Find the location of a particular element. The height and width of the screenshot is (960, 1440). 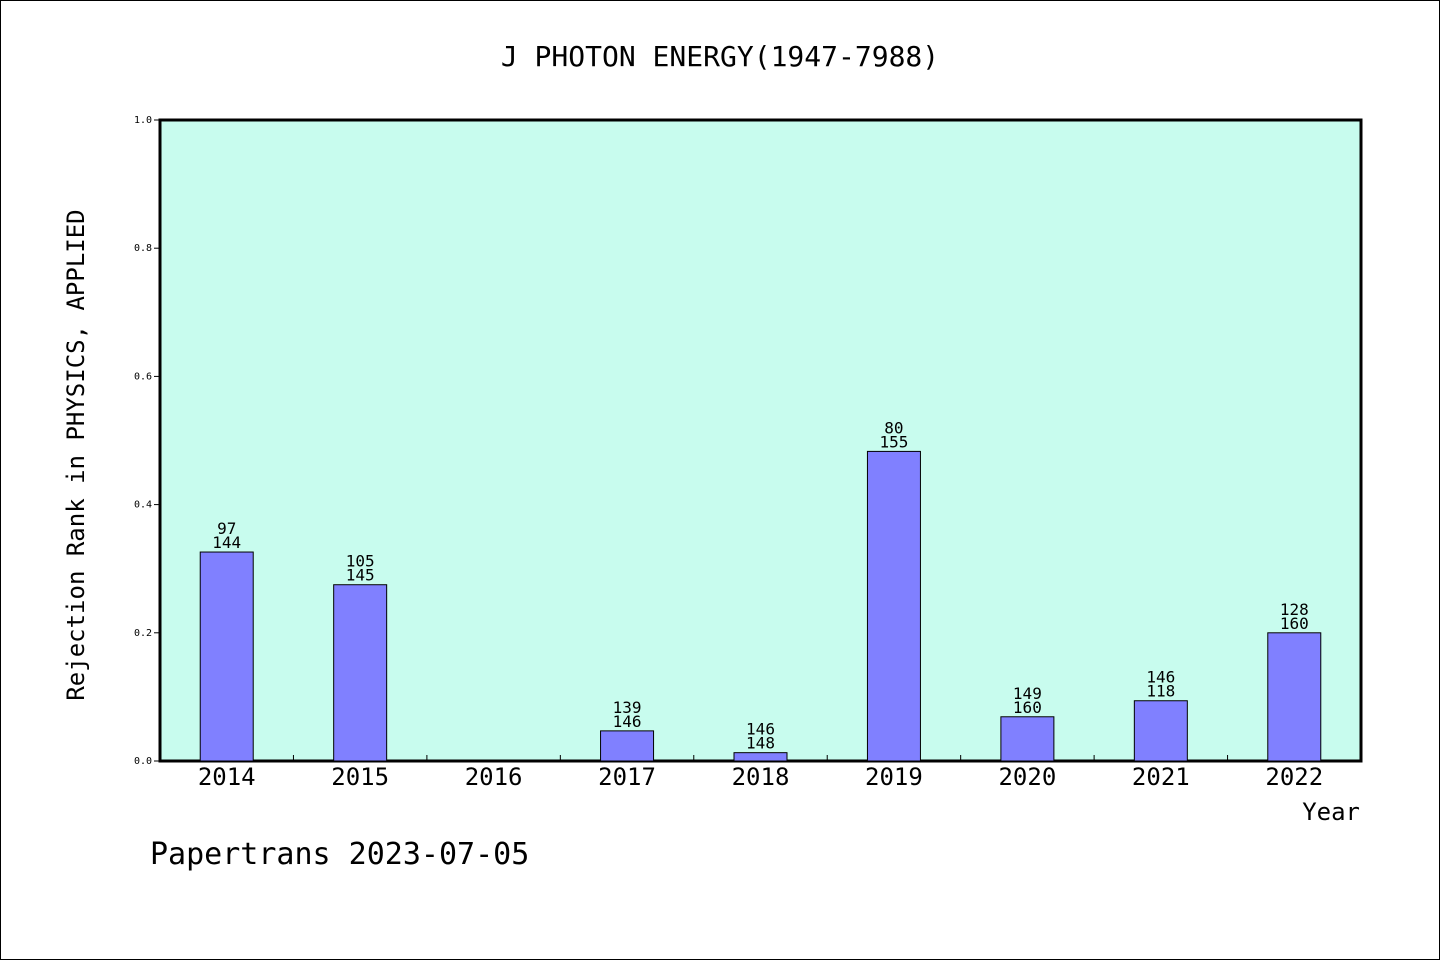

footer-date-stamp: Papertrans 2023-07-05 is located at coordinates (339, 854).